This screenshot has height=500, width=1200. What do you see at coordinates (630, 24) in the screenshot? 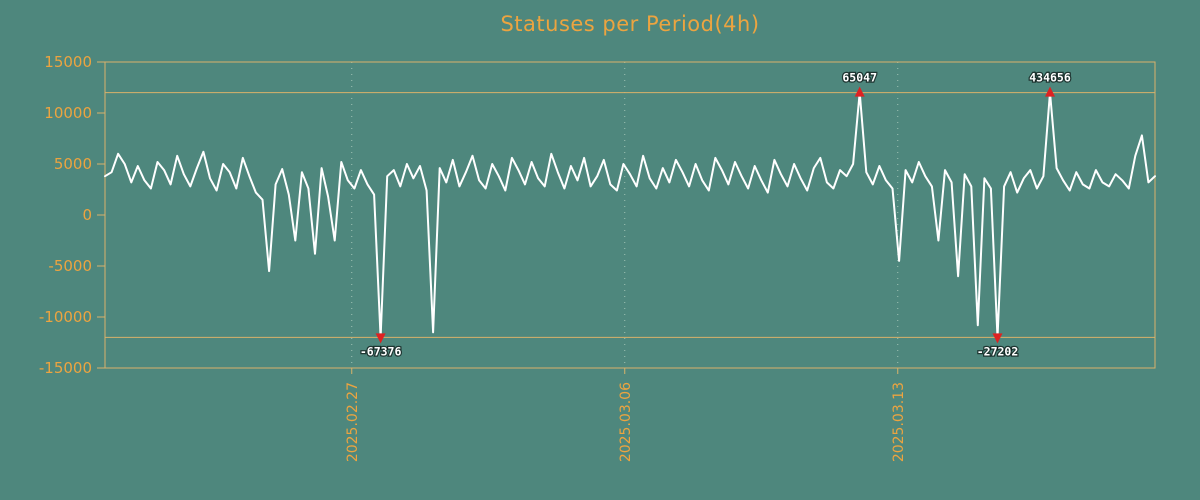
I see `chart-title: Statuses per Period(4h)` at bounding box center [630, 24].